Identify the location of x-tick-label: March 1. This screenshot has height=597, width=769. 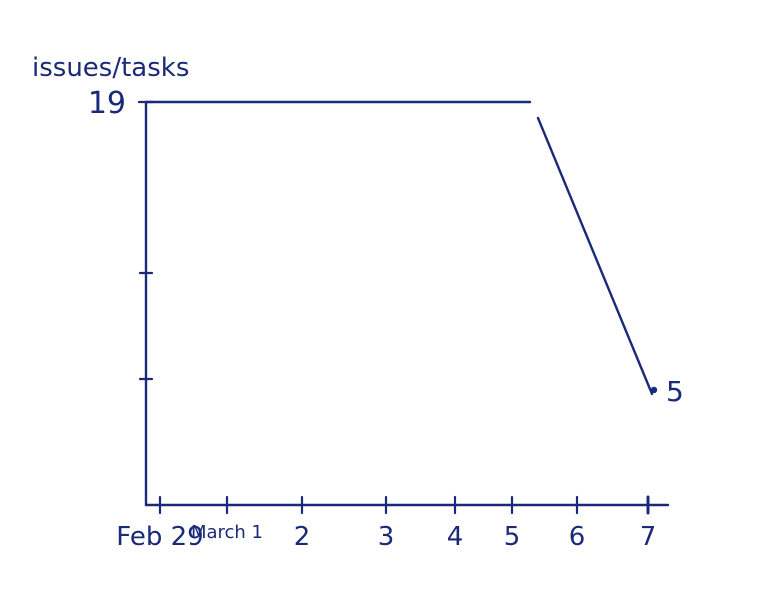
(227, 532).